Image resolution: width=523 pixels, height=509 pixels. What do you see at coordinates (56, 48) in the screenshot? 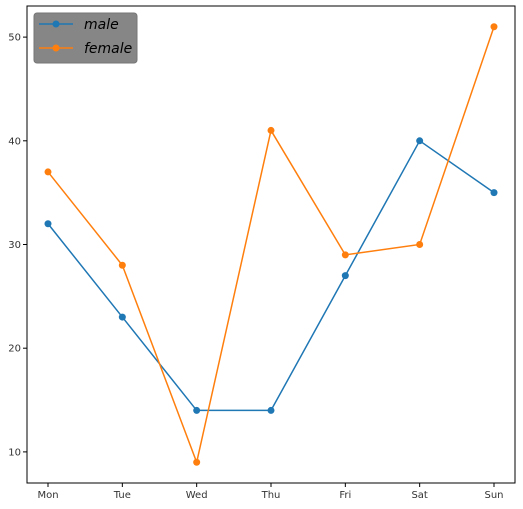
I see `legend-marker-female` at bounding box center [56, 48].